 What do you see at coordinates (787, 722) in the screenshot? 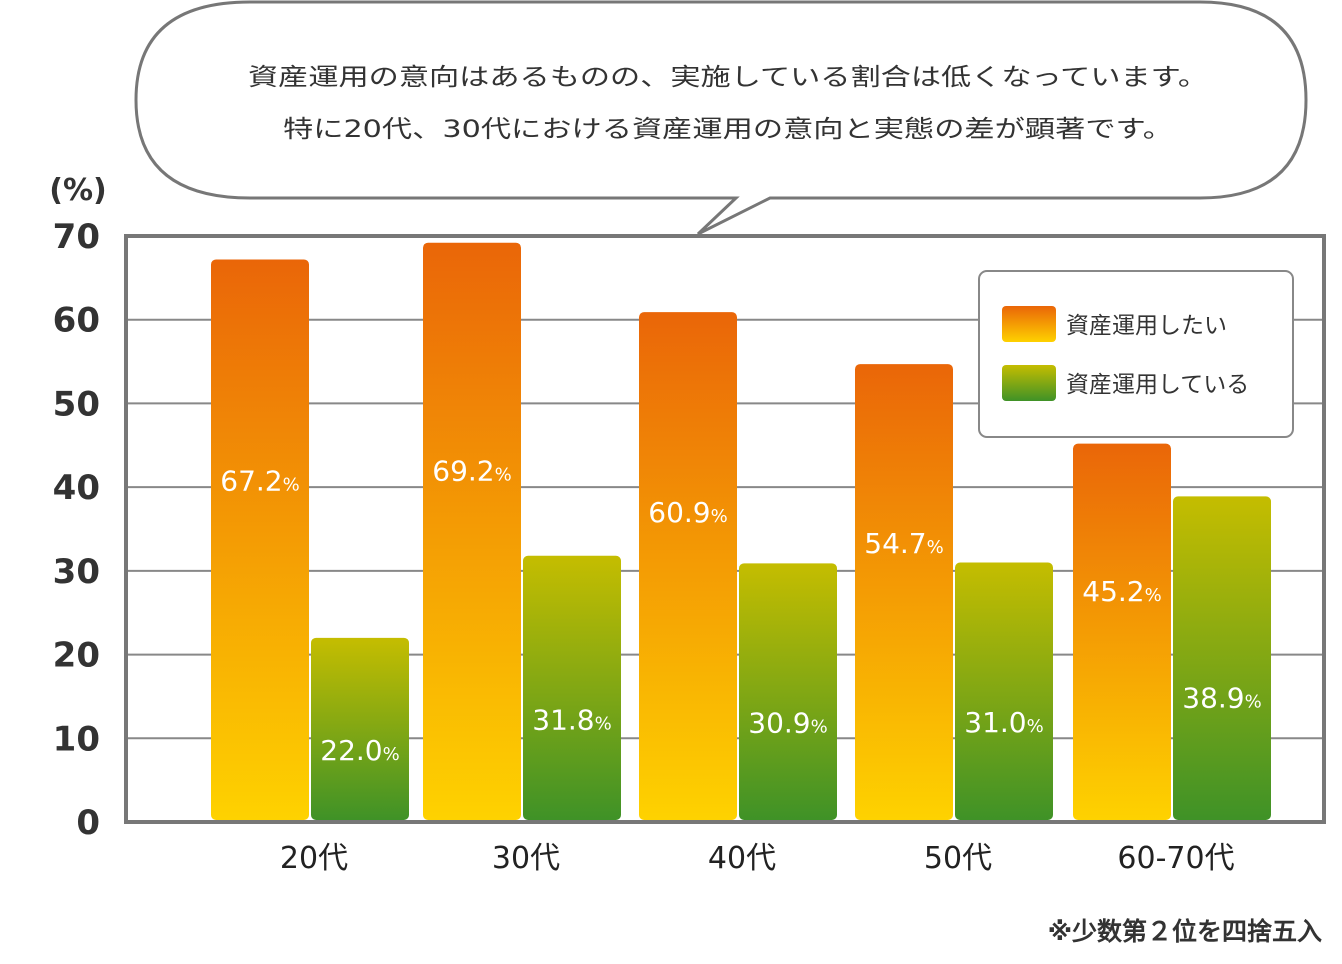
I see `value-label-doing: 30.9%` at bounding box center [787, 722].